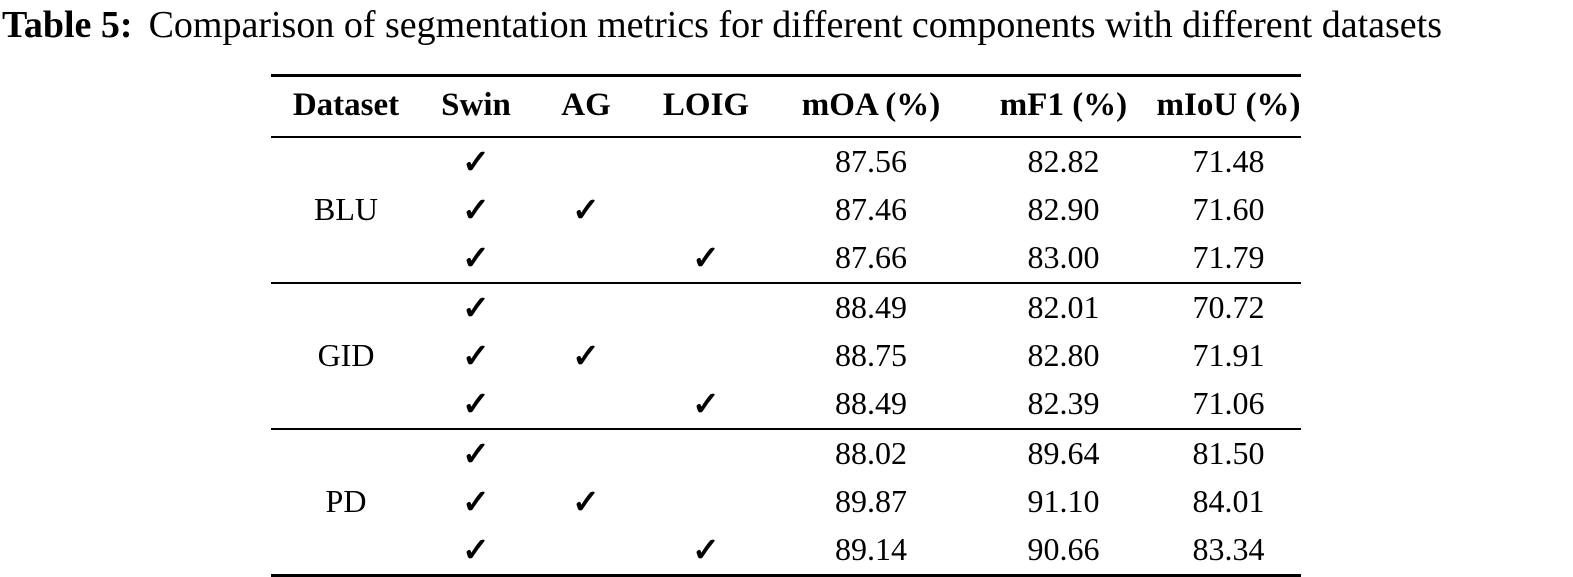 This screenshot has height=577, width=1573. I want to click on column-header-dataset: Dataset, so click(346, 106).